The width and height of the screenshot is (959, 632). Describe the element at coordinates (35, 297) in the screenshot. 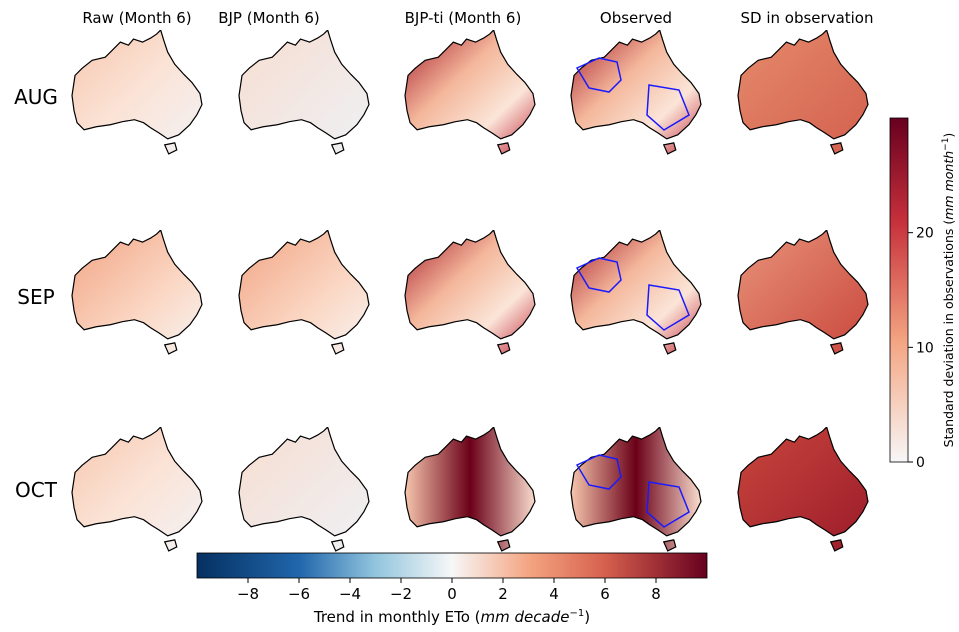

I see `row-label: SEP` at that location.